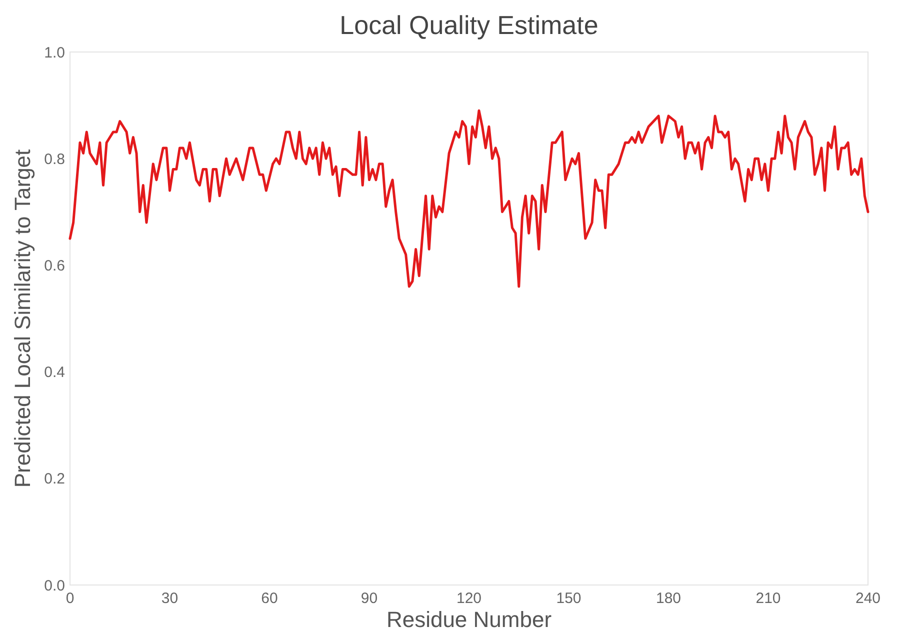 This screenshot has height=641, width=900. What do you see at coordinates (54, 53) in the screenshot?
I see `y-tick-label: 1.0` at bounding box center [54, 53].